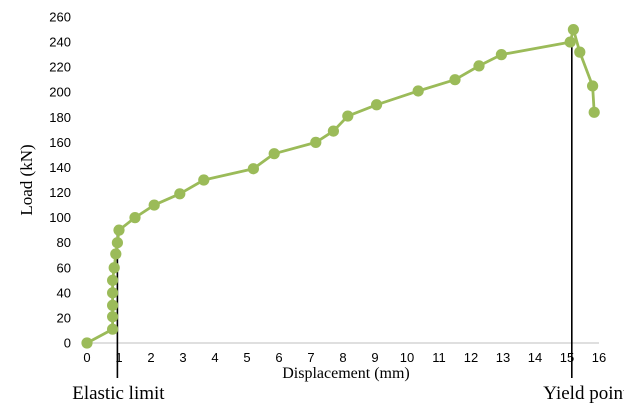 This screenshot has height=410, width=624. What do you see at coordinates (86, 357) in the screenshot?
I see `x-tick-label: 0` at bounding box center [86, 357].